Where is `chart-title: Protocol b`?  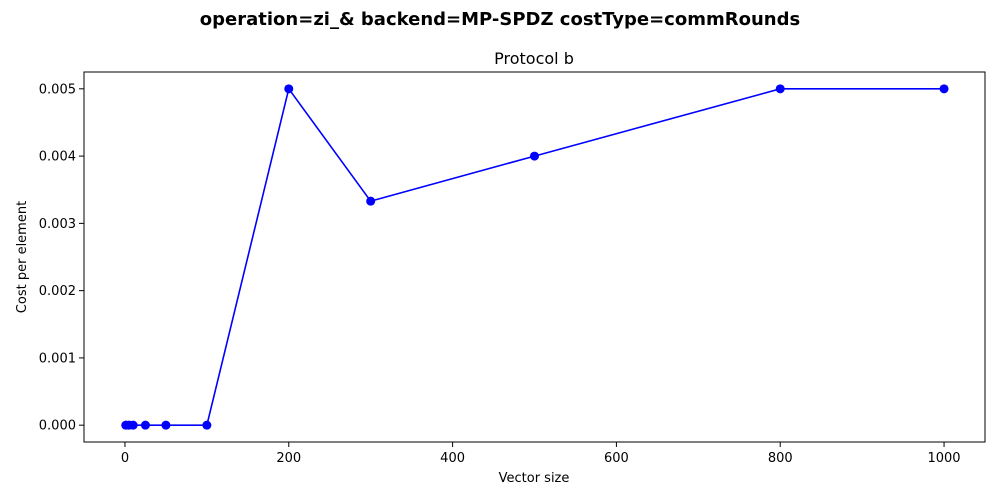 chart-title: Protocol b is located at coordinates (534, 58).